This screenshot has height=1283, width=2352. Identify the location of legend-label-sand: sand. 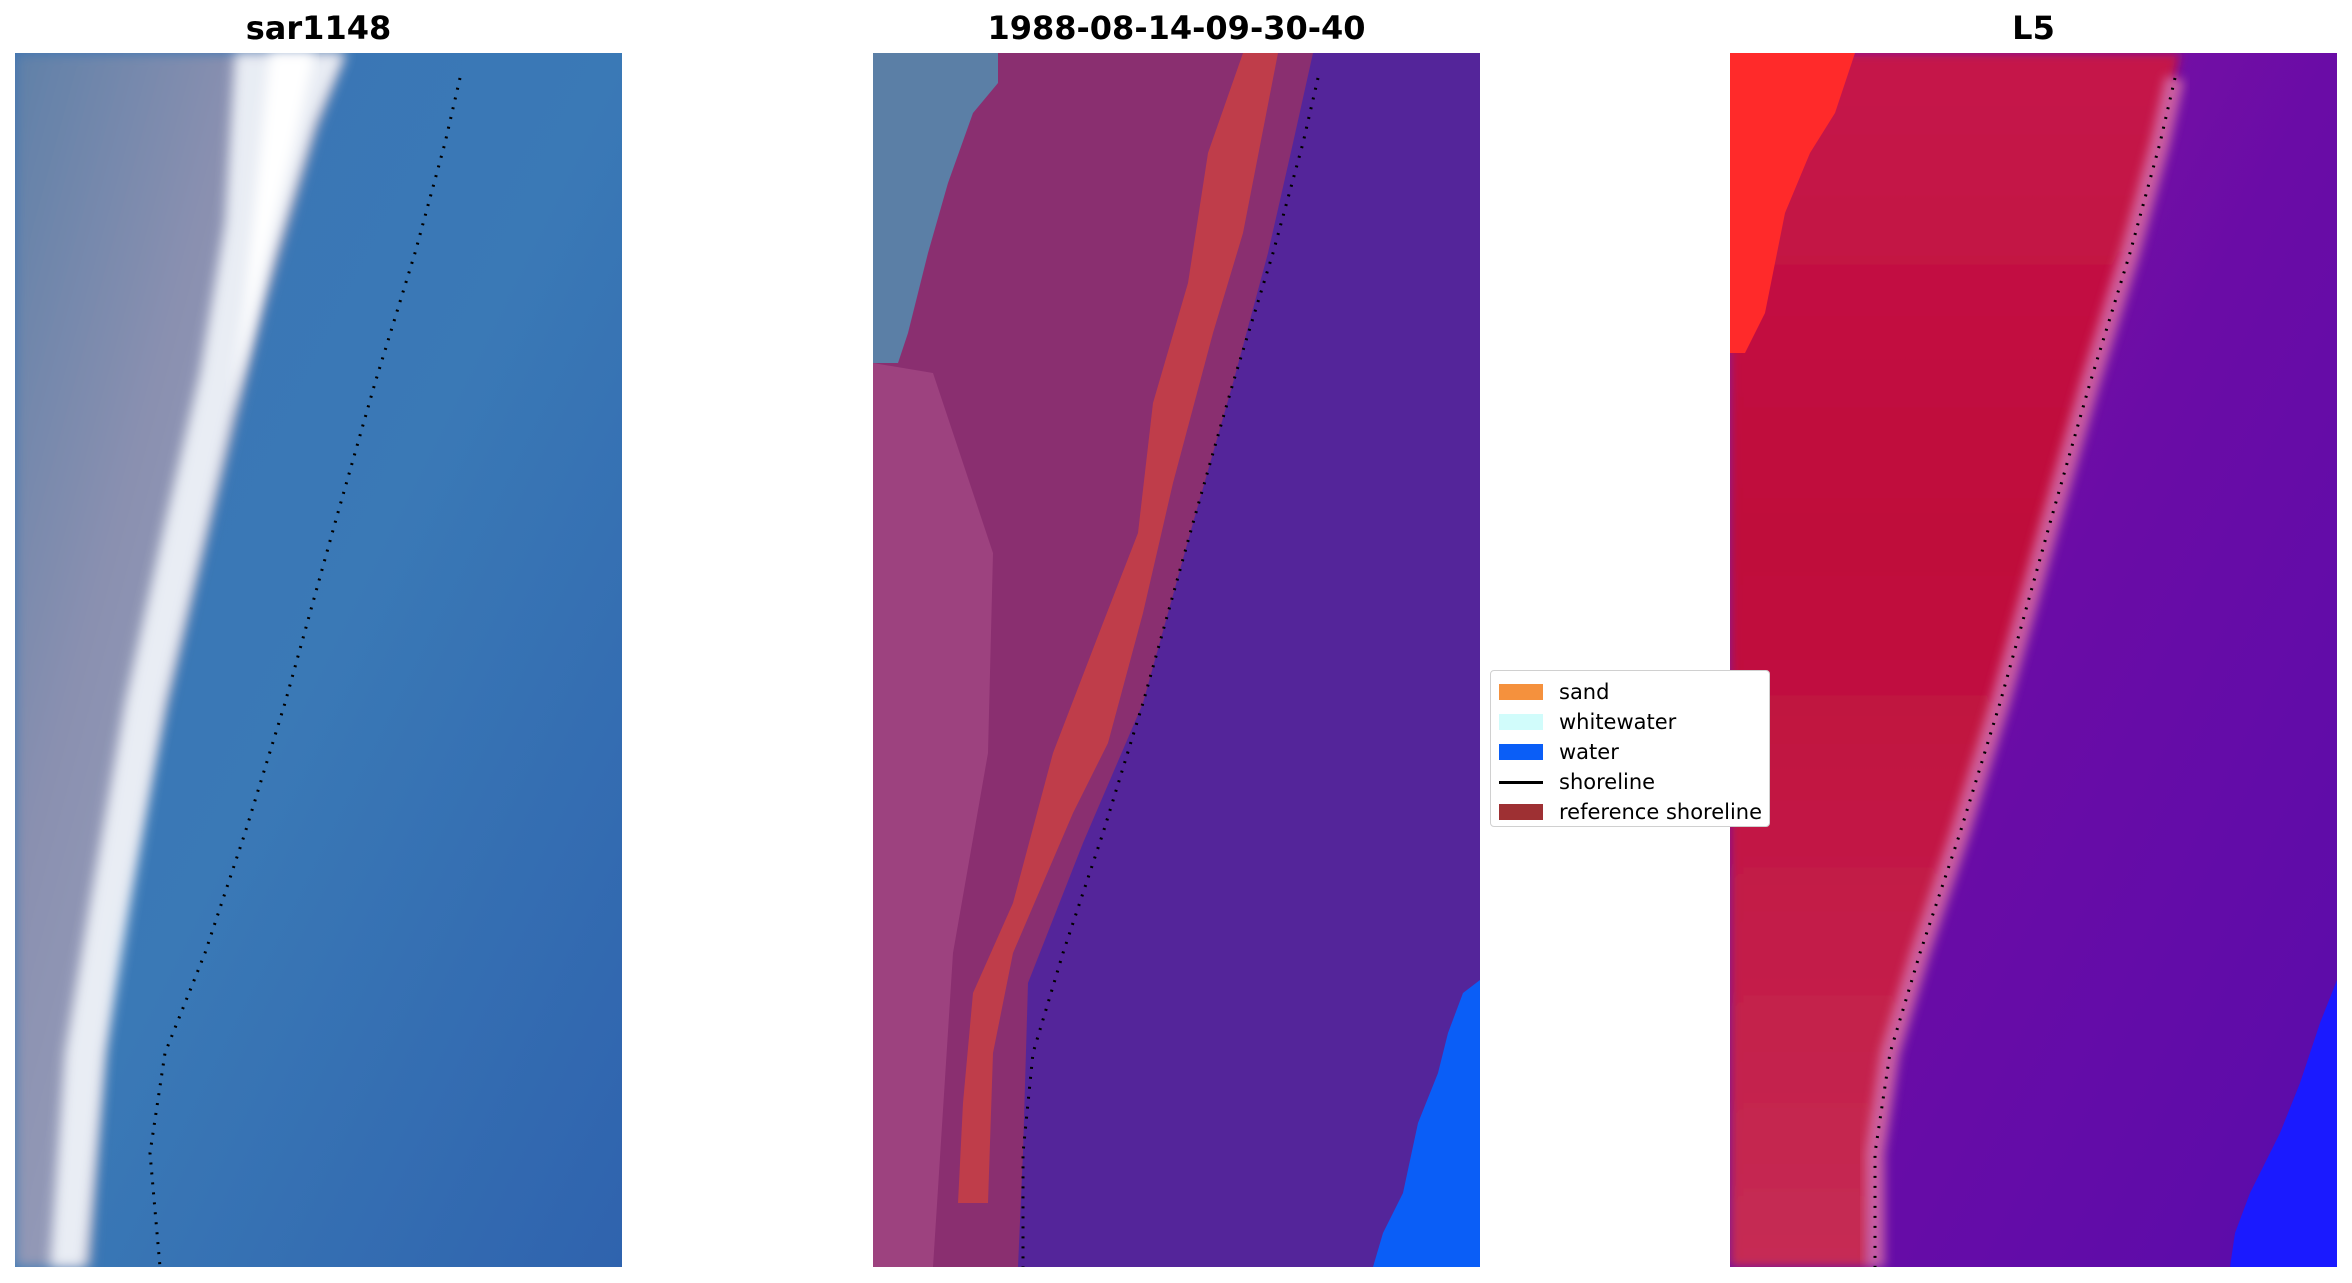
(1584, 692).